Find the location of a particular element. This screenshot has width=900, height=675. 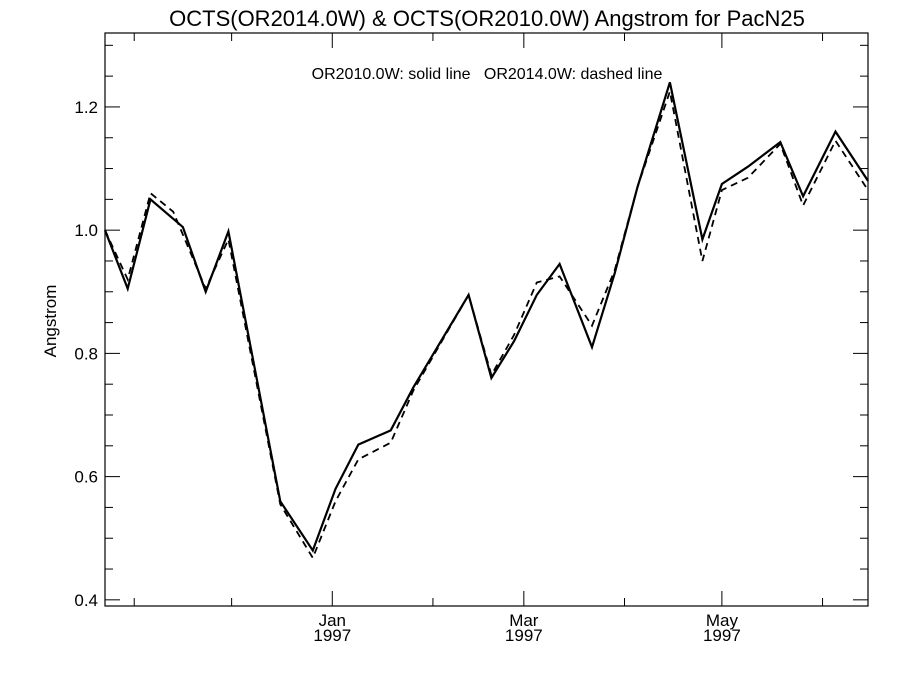

y-tick-label: 1.0 is located at coordinates (86, 230).